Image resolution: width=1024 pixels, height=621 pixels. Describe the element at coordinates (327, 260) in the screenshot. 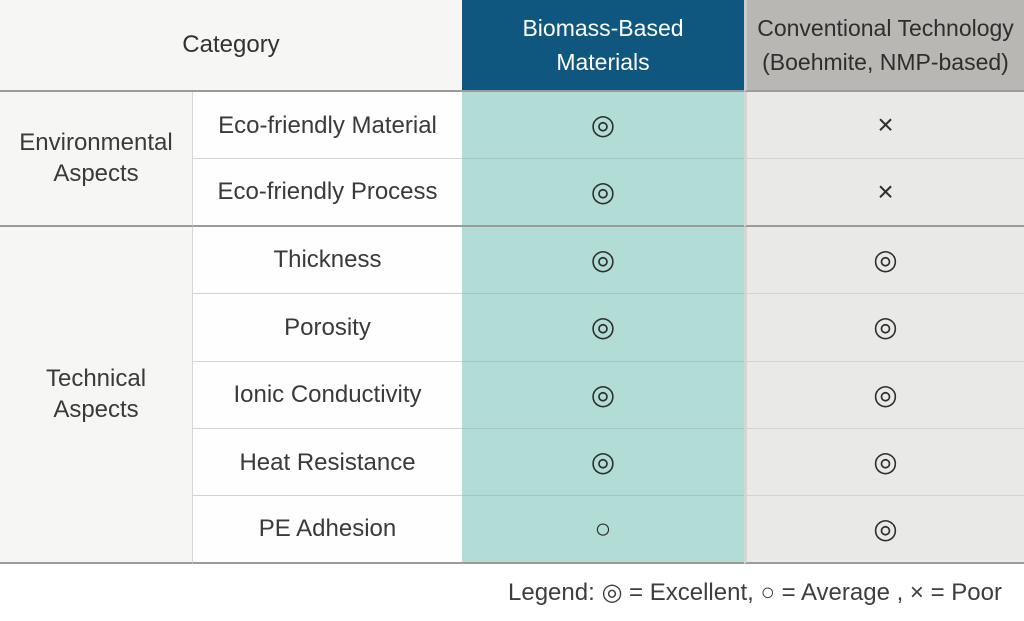

I see `cell-item-thickness: Thickness` at that location.